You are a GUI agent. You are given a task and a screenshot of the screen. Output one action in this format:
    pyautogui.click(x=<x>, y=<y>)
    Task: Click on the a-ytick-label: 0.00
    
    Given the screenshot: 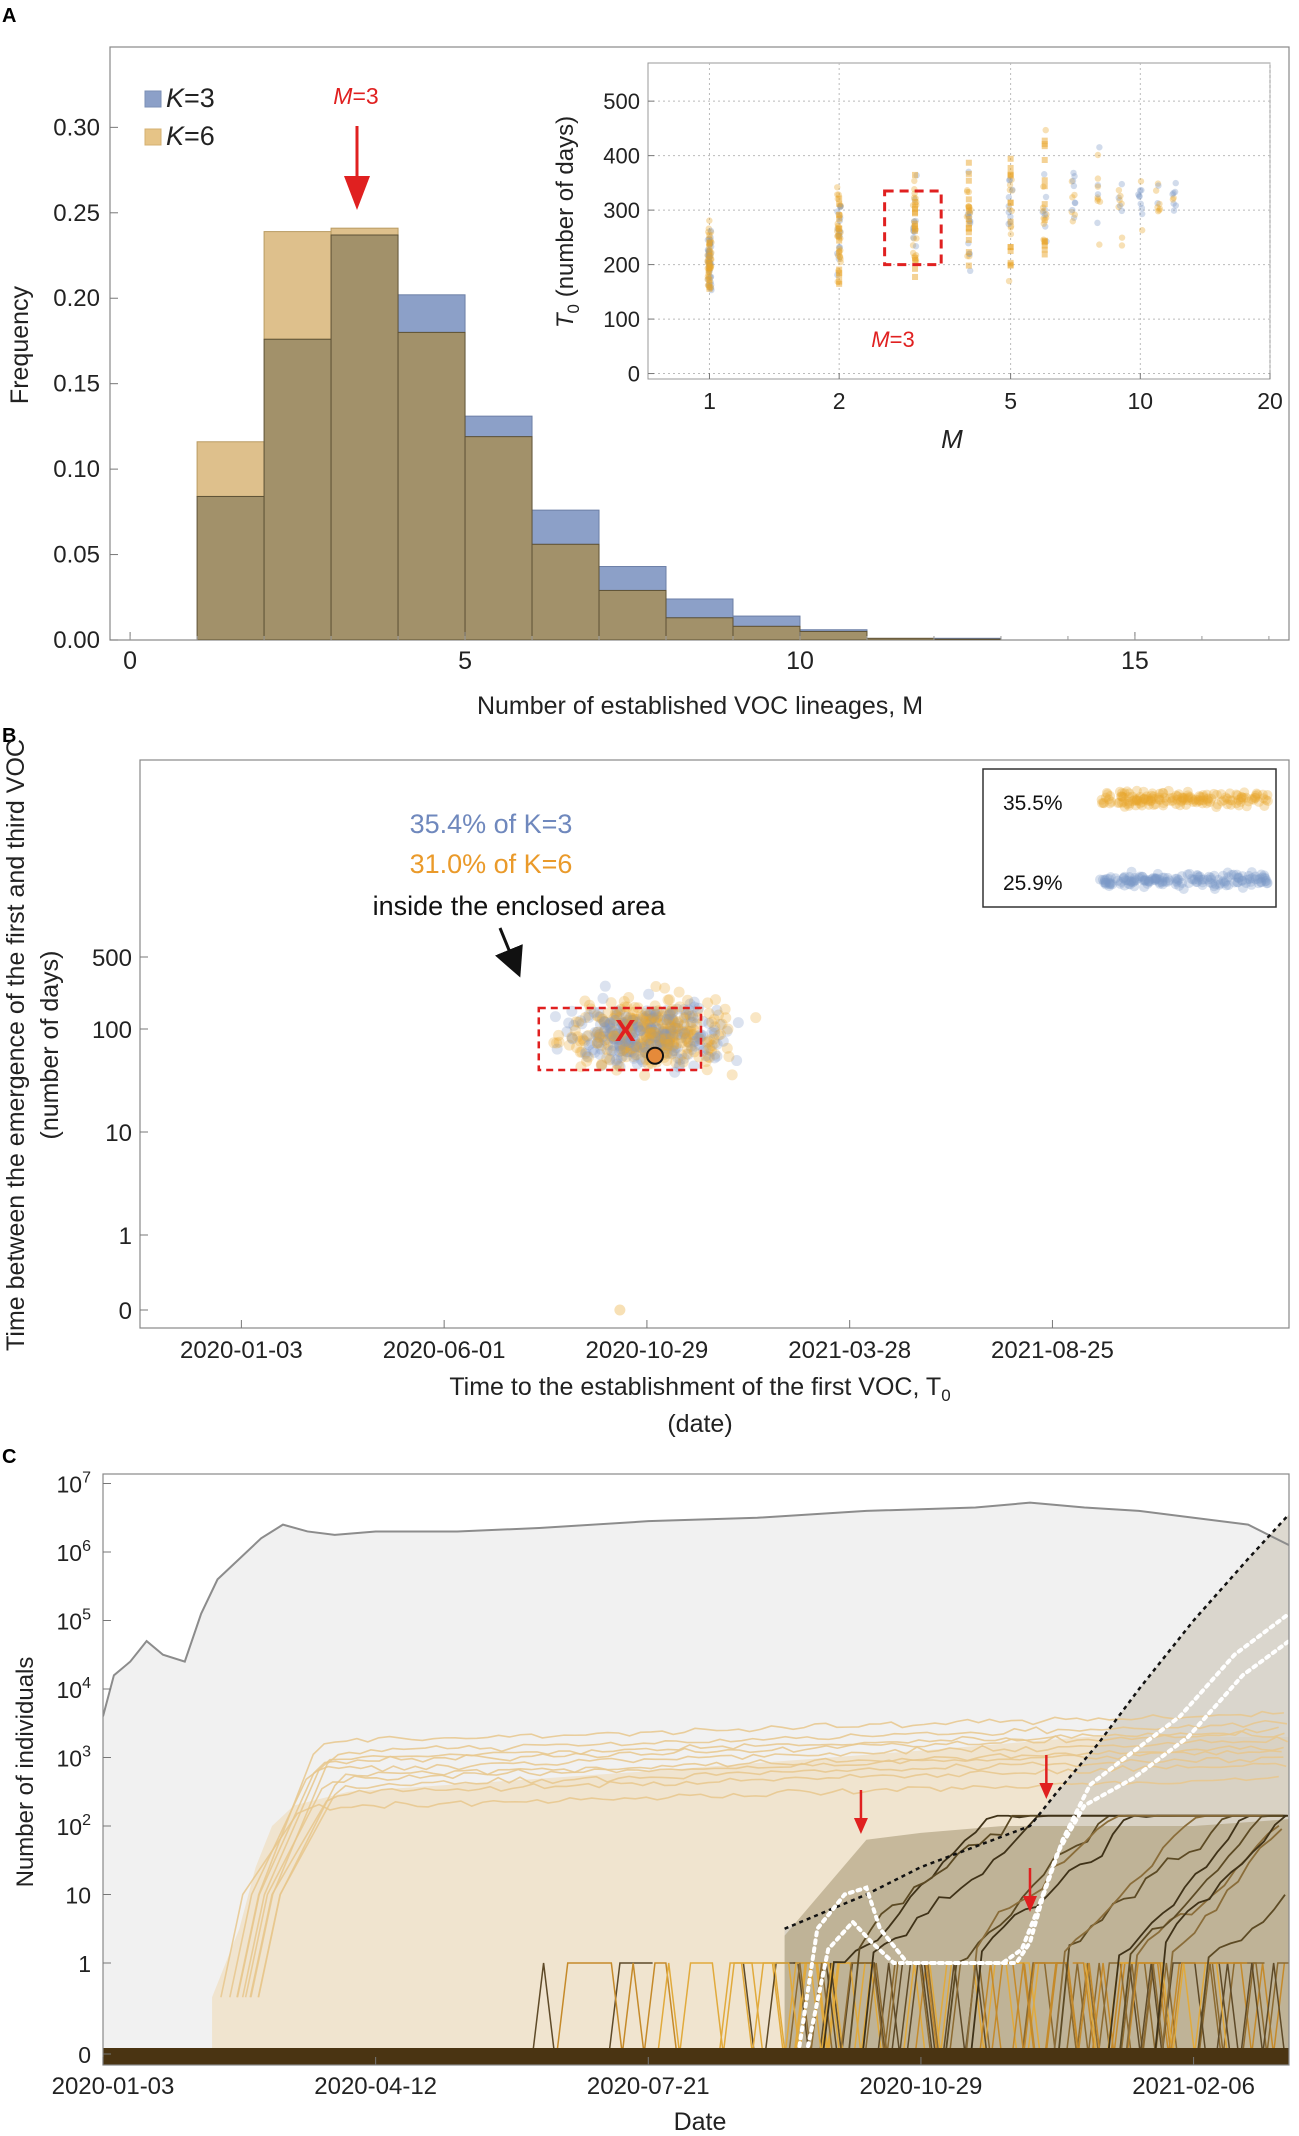 What is the action you would take?
    pyautogui.click(x=76, y=640)
    